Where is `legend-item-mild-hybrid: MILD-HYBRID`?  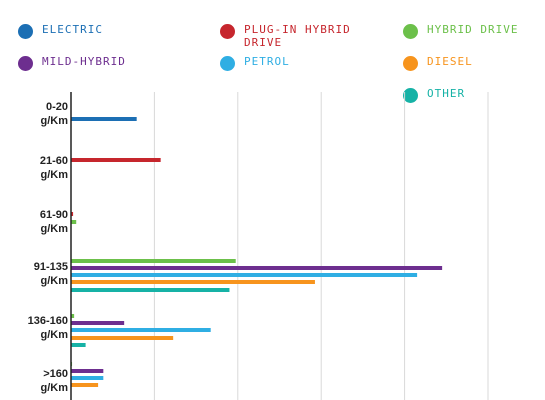
legend-item-mild-hybrid: MILD-HYBRID is located at coordinates (90, 63).